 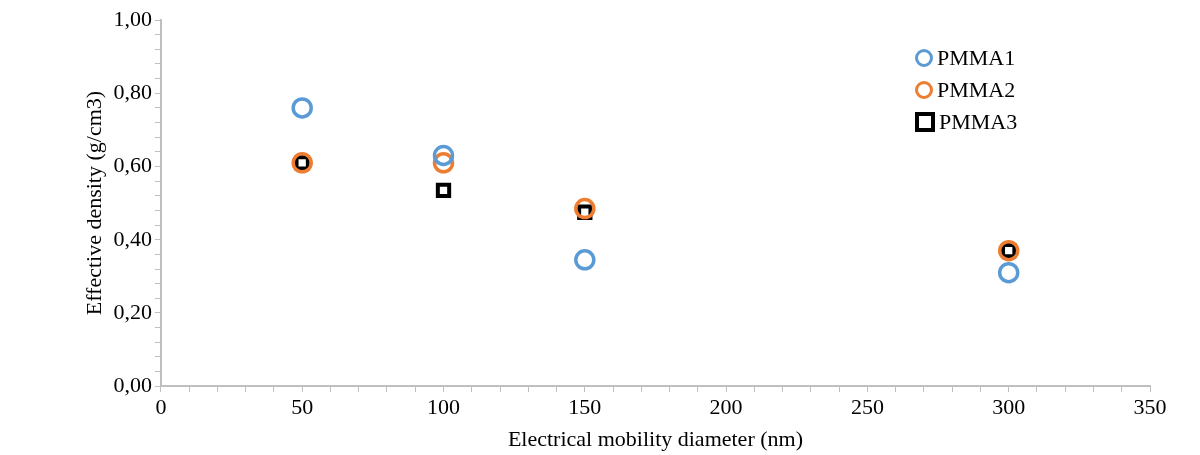 I want to click on x-tick-label: 100, so click(x=443, y=407).